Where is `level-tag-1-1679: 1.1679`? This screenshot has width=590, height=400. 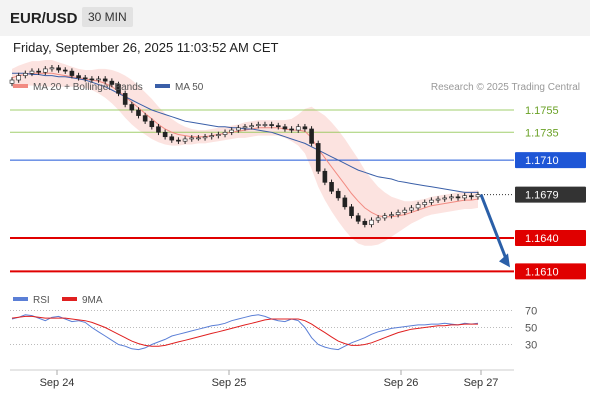
level-tag-1-1679: 1.1679 is located at coordinates (542, 196).